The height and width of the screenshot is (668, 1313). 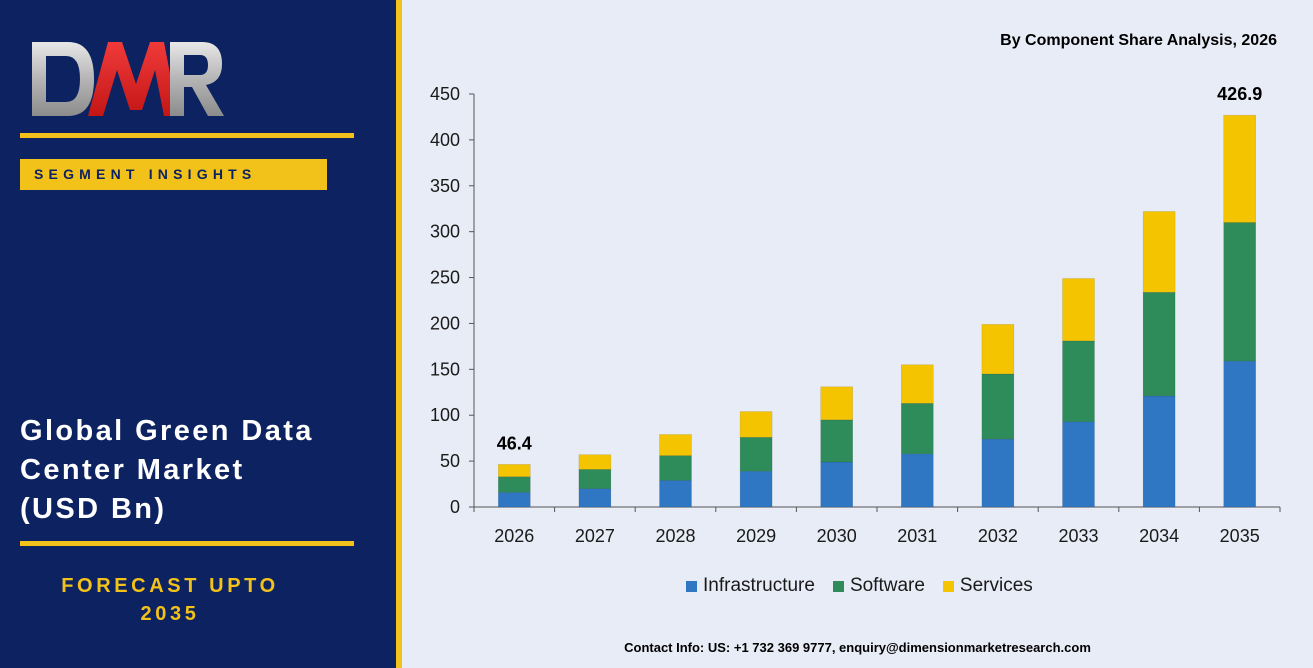 What do you see at coordinates (759, 585) in the screenshot?
I see `legend-label-infrastructure: Infrastructure` at bounding box center [759, 585].